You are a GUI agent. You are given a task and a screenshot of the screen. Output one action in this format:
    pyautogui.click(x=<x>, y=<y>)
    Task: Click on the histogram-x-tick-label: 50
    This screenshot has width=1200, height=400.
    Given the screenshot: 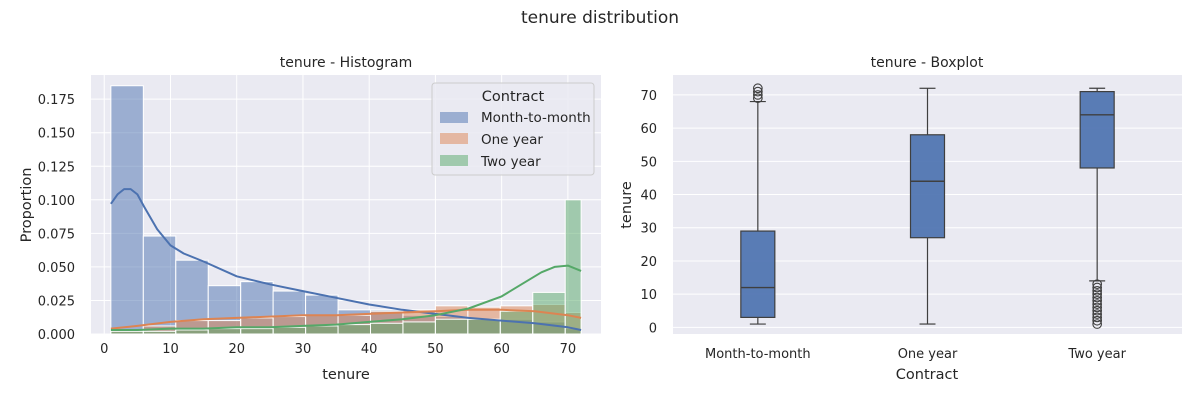 What is the action you would take?
    pyautogui.click(x=435, y=349)
    